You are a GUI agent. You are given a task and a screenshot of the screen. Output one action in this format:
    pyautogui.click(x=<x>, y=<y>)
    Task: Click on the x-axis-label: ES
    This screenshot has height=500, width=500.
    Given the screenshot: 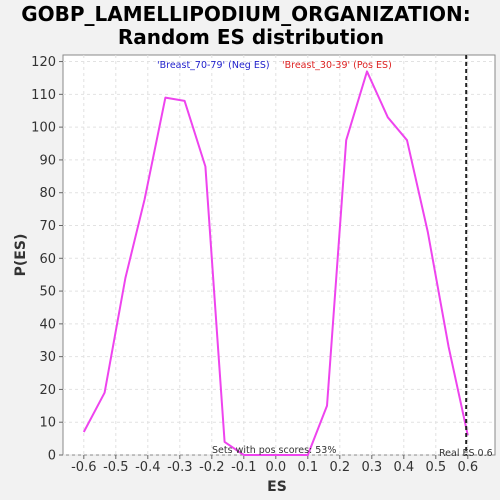 What is the action you would take?
    pyautogui.click(x=277, y=487)
    